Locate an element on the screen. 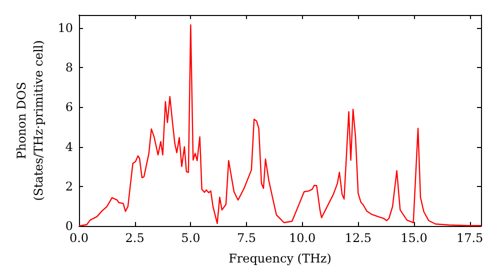 The width and height of the screenshot is (500, 280). x-tick-label: 17.5 is located at coordinates (470, 238).